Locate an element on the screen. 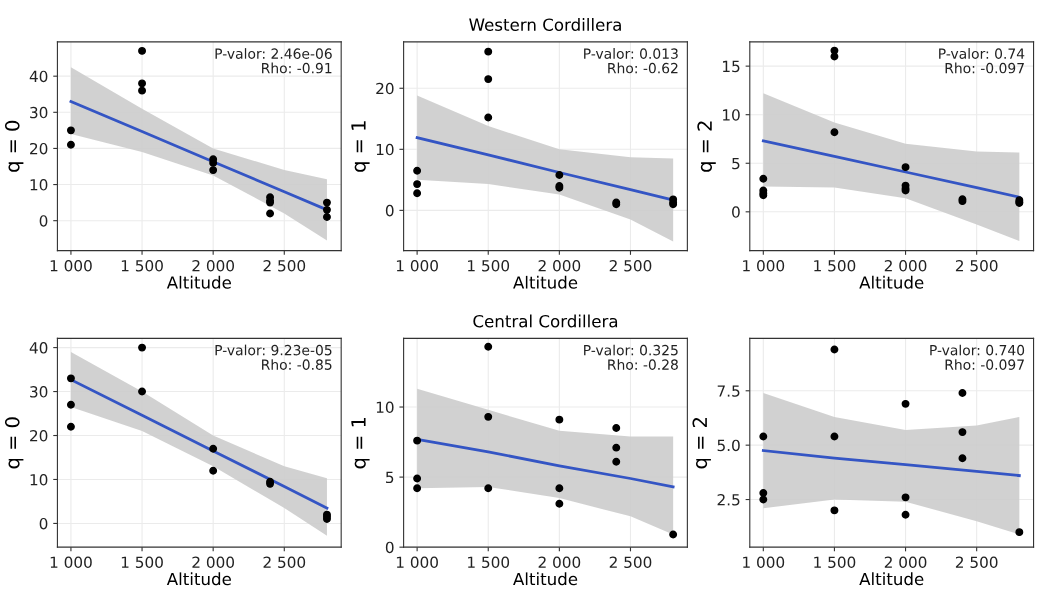 This screenshot has height=598, width=1044. annotation: P-valor: 9.23e-05 is located at coordinates (273, 350).